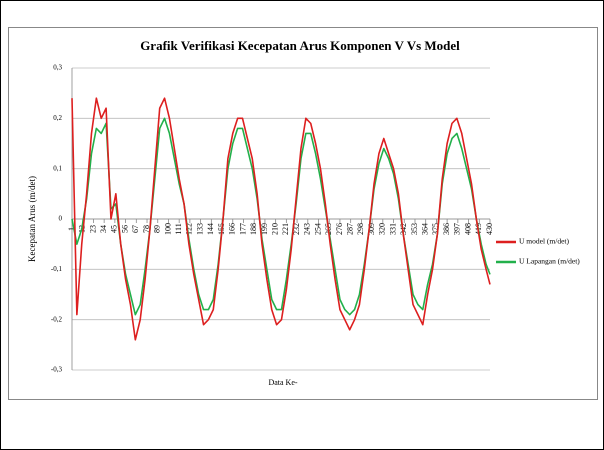 The width and height of the screenshot is (604, 450). Describe the element at coordinates (57, 118) in the screenshot. I see `y-tick-label: 0,2` at that location.